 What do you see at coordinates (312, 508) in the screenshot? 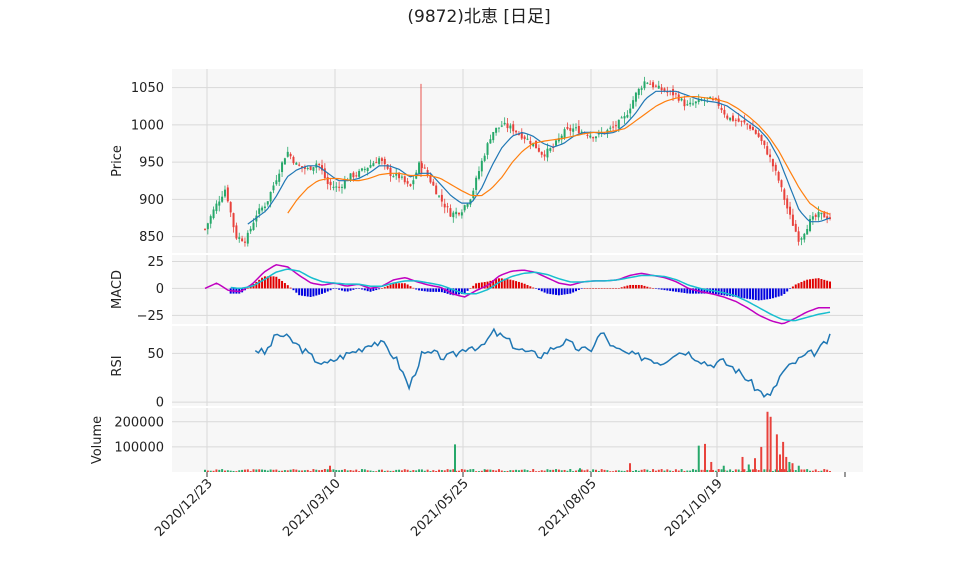
I see `x-tick-label: 2021/03/10` at bounding box center [312, 508].